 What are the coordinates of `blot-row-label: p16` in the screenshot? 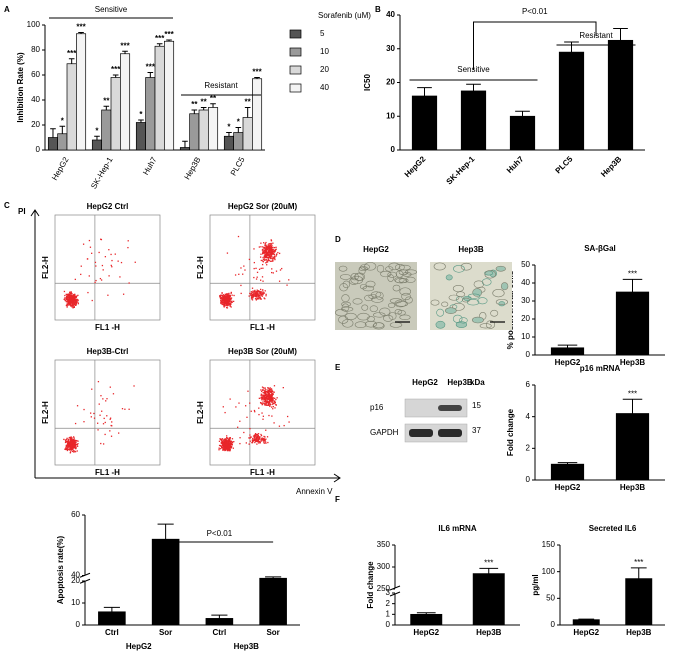 It's located at (377, 407).